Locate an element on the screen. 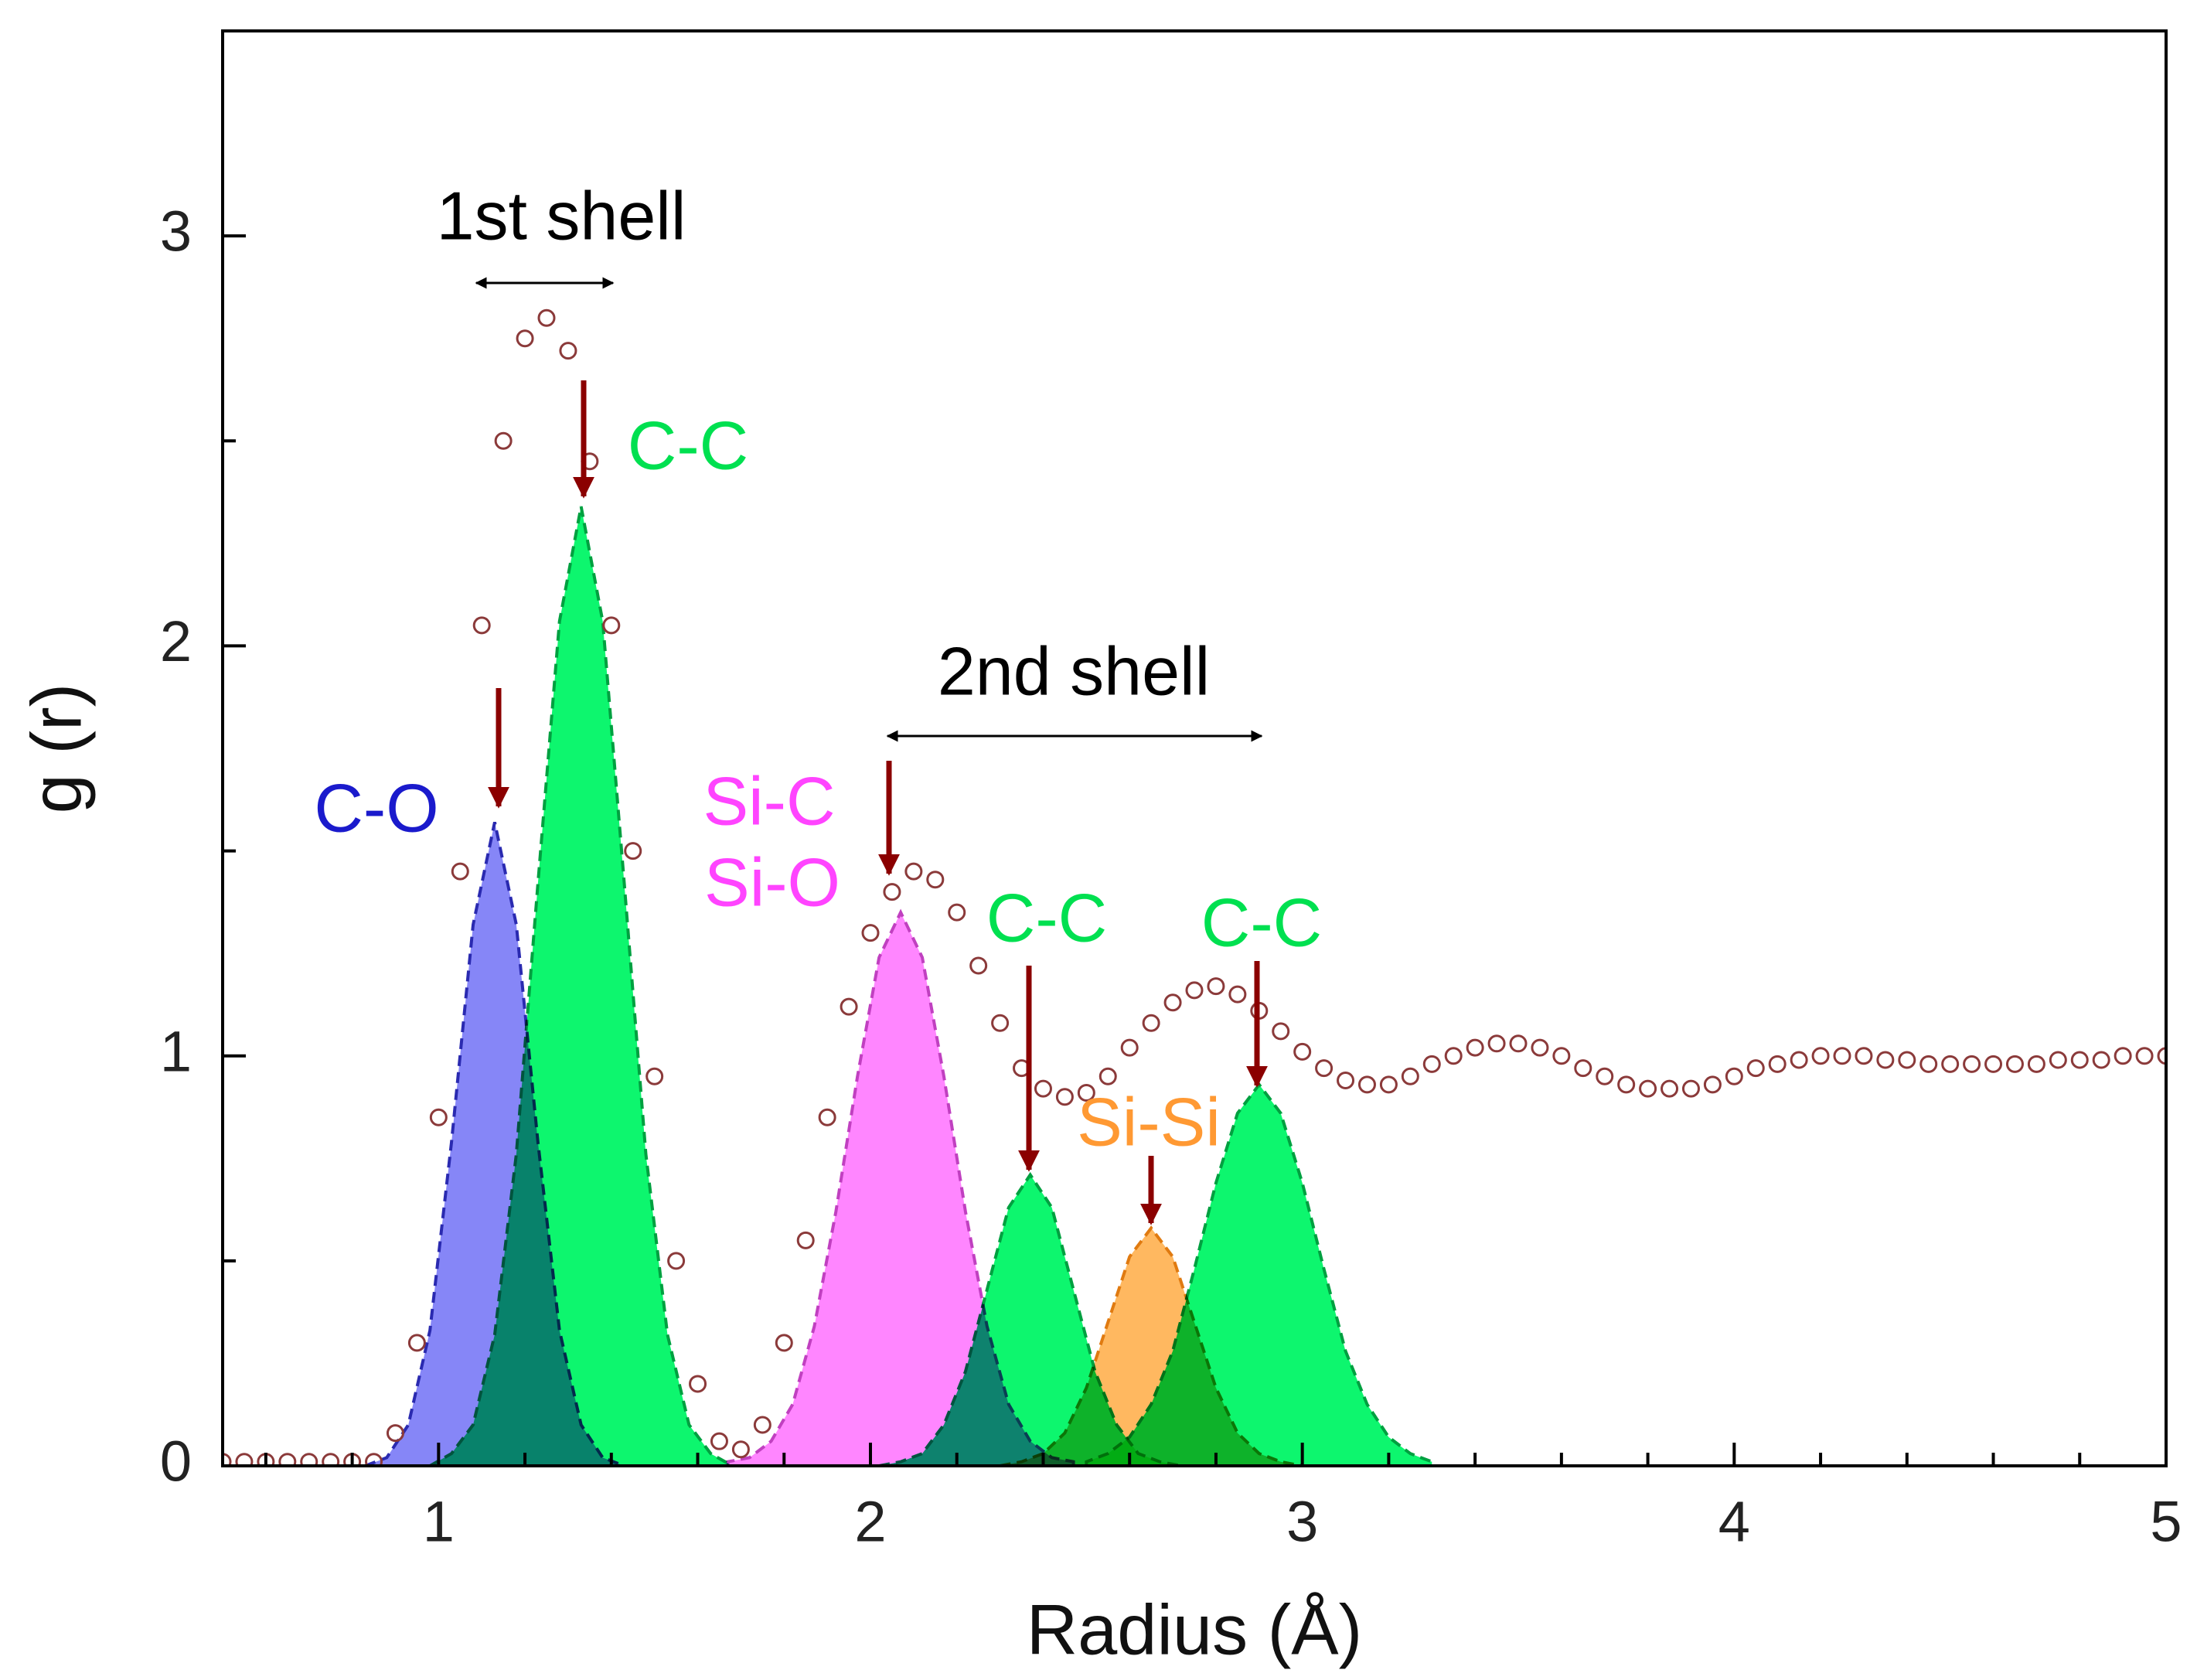  annotation: C-O is located at coordinates (376, 807).